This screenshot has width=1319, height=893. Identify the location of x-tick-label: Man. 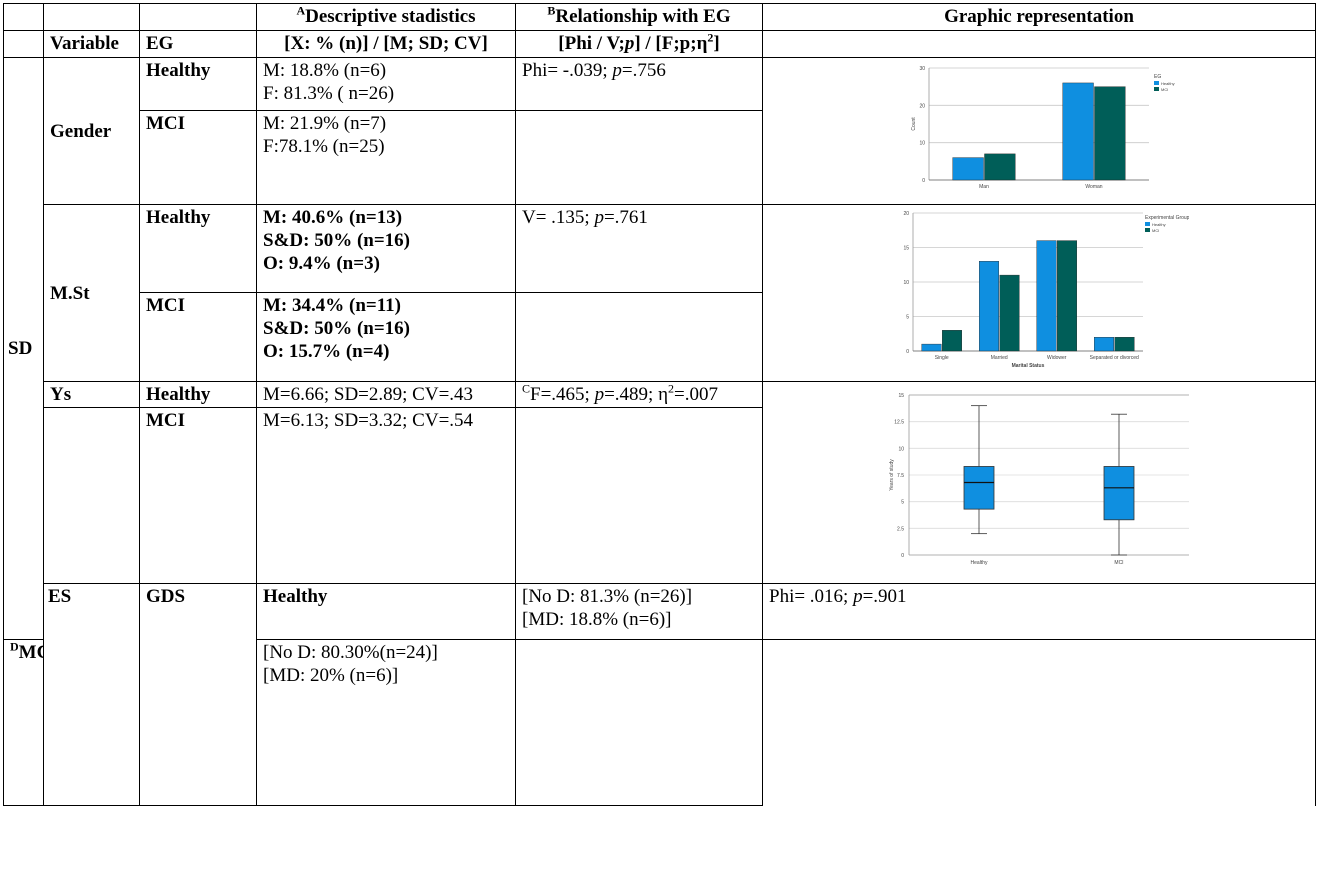
(984, 187).